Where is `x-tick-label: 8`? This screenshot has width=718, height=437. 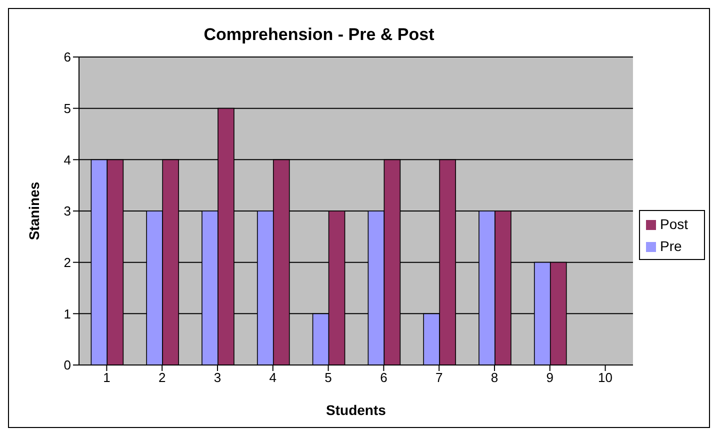
x-tick-label: 8 is located at coordinates (494, 378).